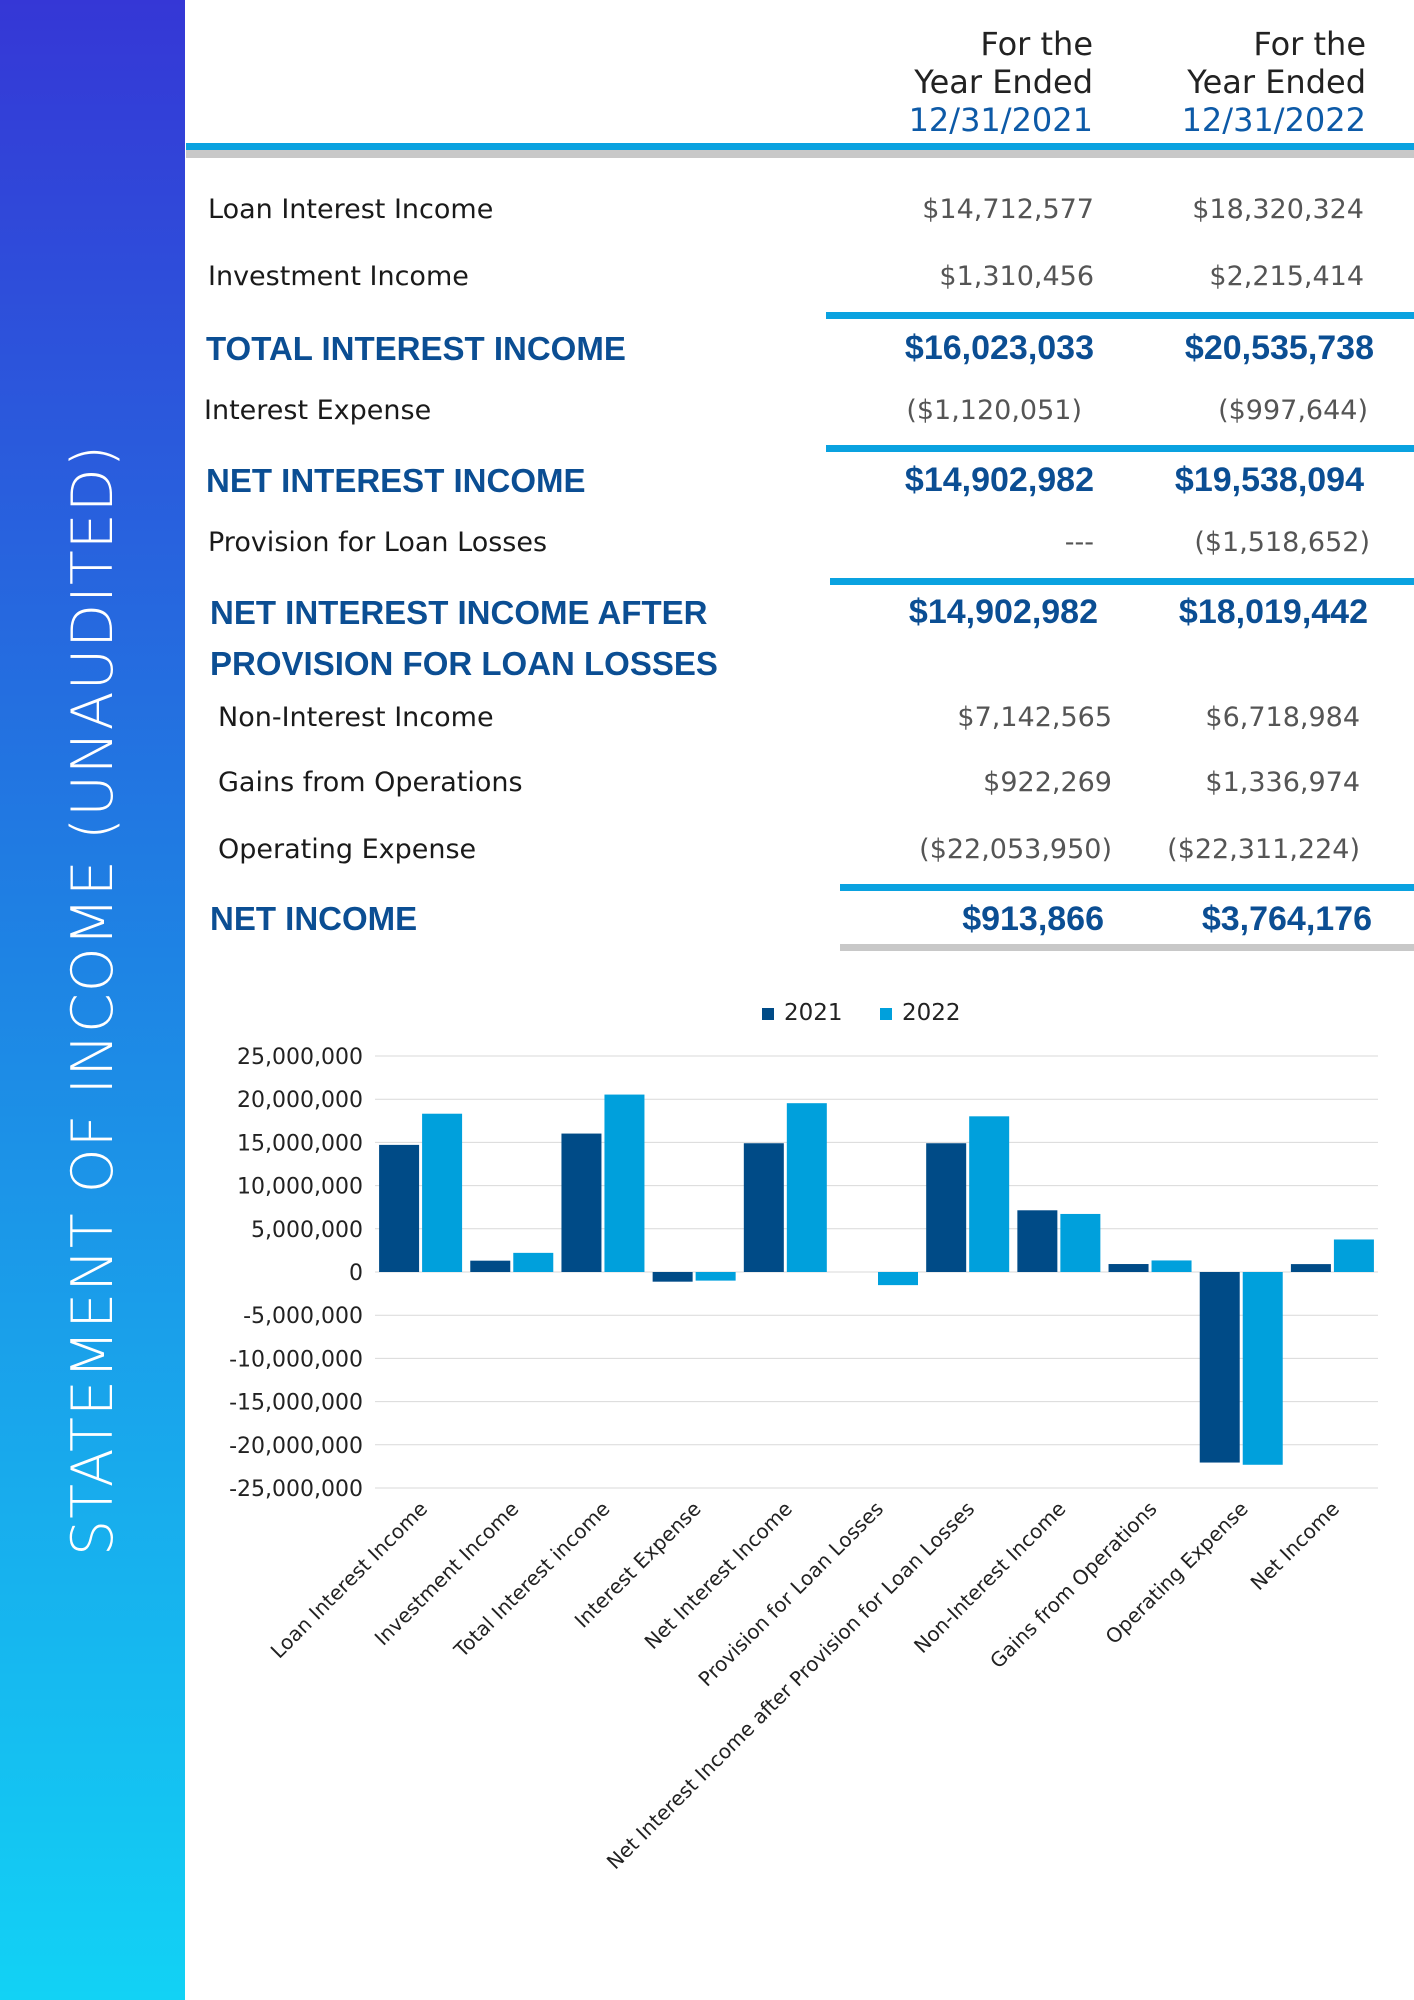  I want to click on row-label-loan-interest-income: Loan Interest Income, so click(351, 209).